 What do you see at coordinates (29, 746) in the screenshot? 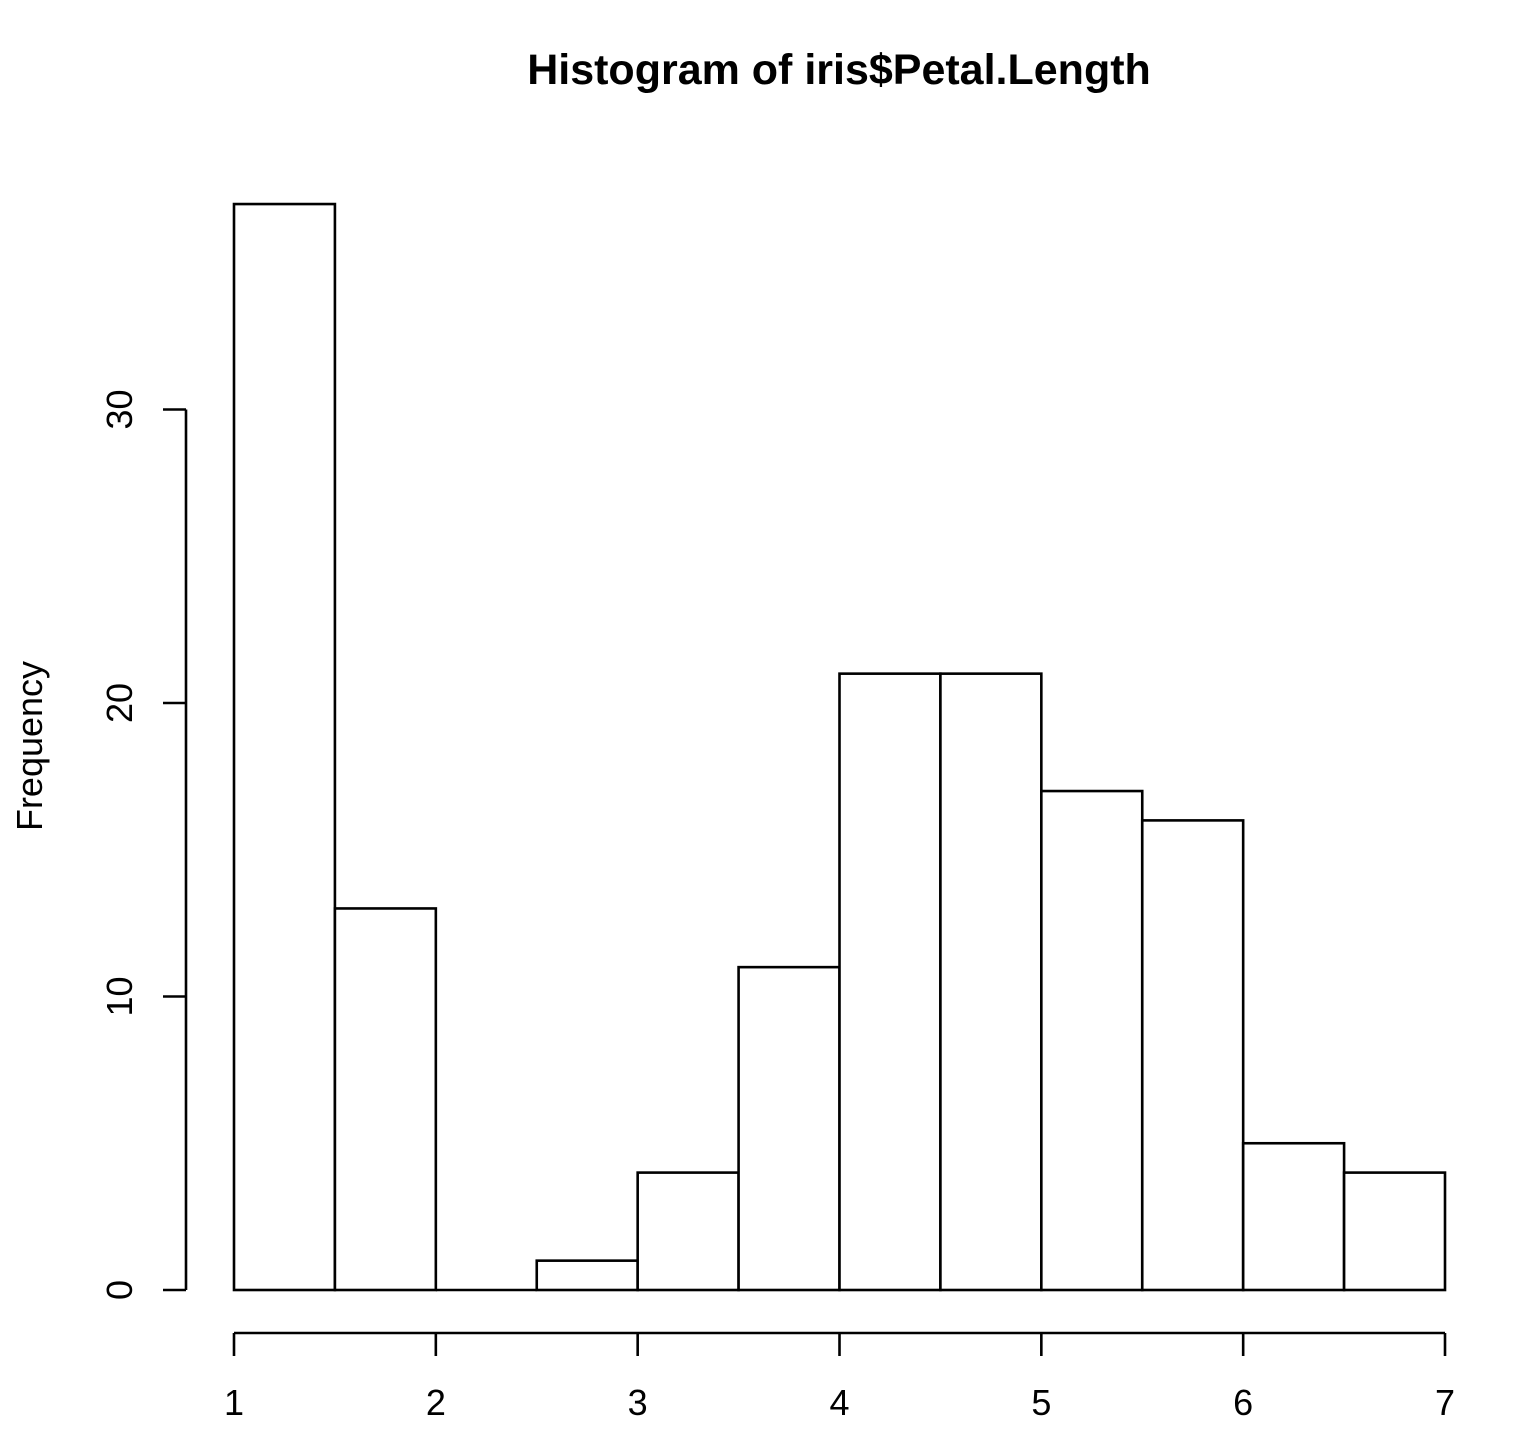
I see `y-axis-label: Frequency` at bounding box center [29, 746].